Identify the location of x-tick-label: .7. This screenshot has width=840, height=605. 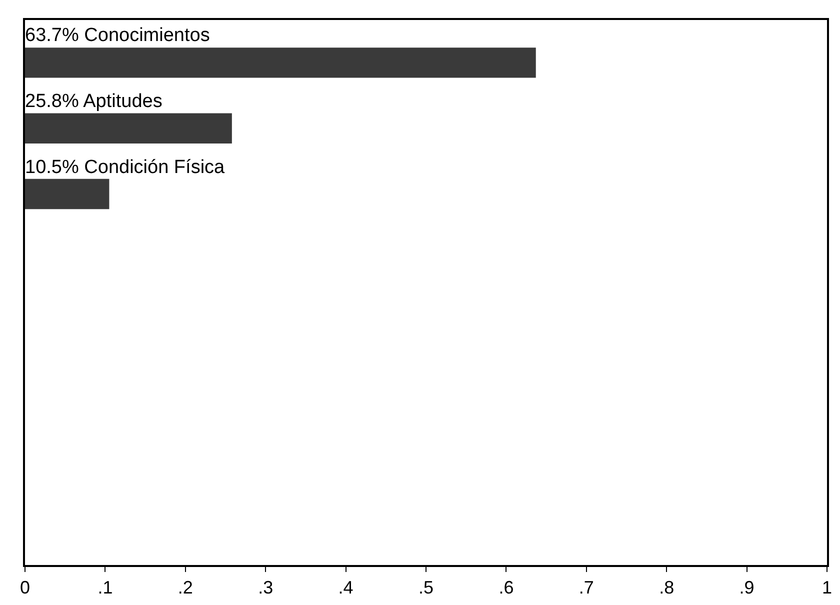
(586, 587).